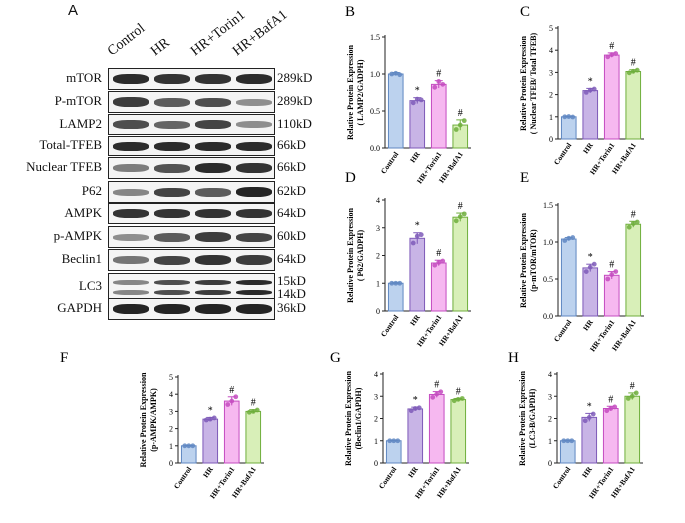 Image resolution: width=685 pixels, height=523 pixels. I want to click on y-tick-label: 5, so click(551, 28).